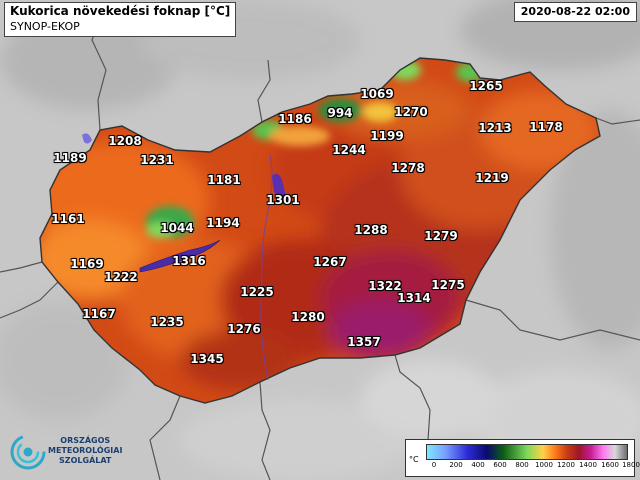 The width and height of the screenshot is (640, 480). Describe the element at coordinates (157, 160) in the screenshot. I see `station-value: 1231` at that location.